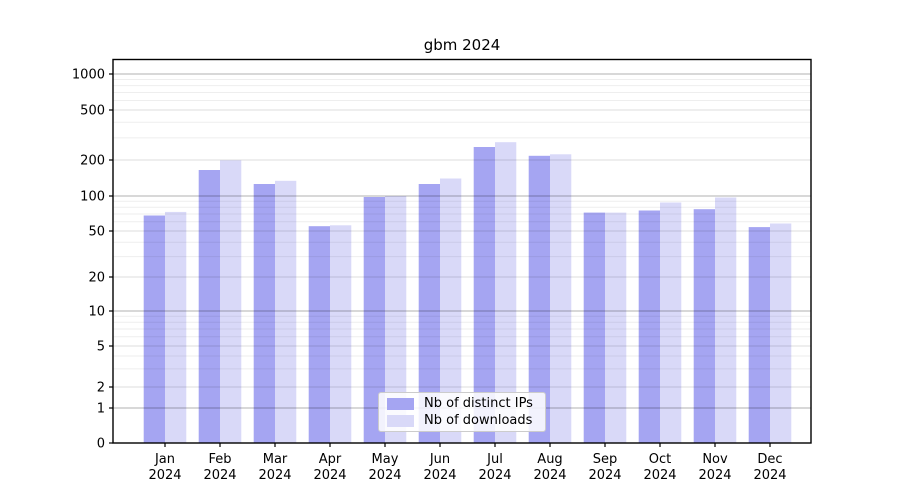  I want to click on bar-nb-of-downloads-apr-2024, so click(341, 334).